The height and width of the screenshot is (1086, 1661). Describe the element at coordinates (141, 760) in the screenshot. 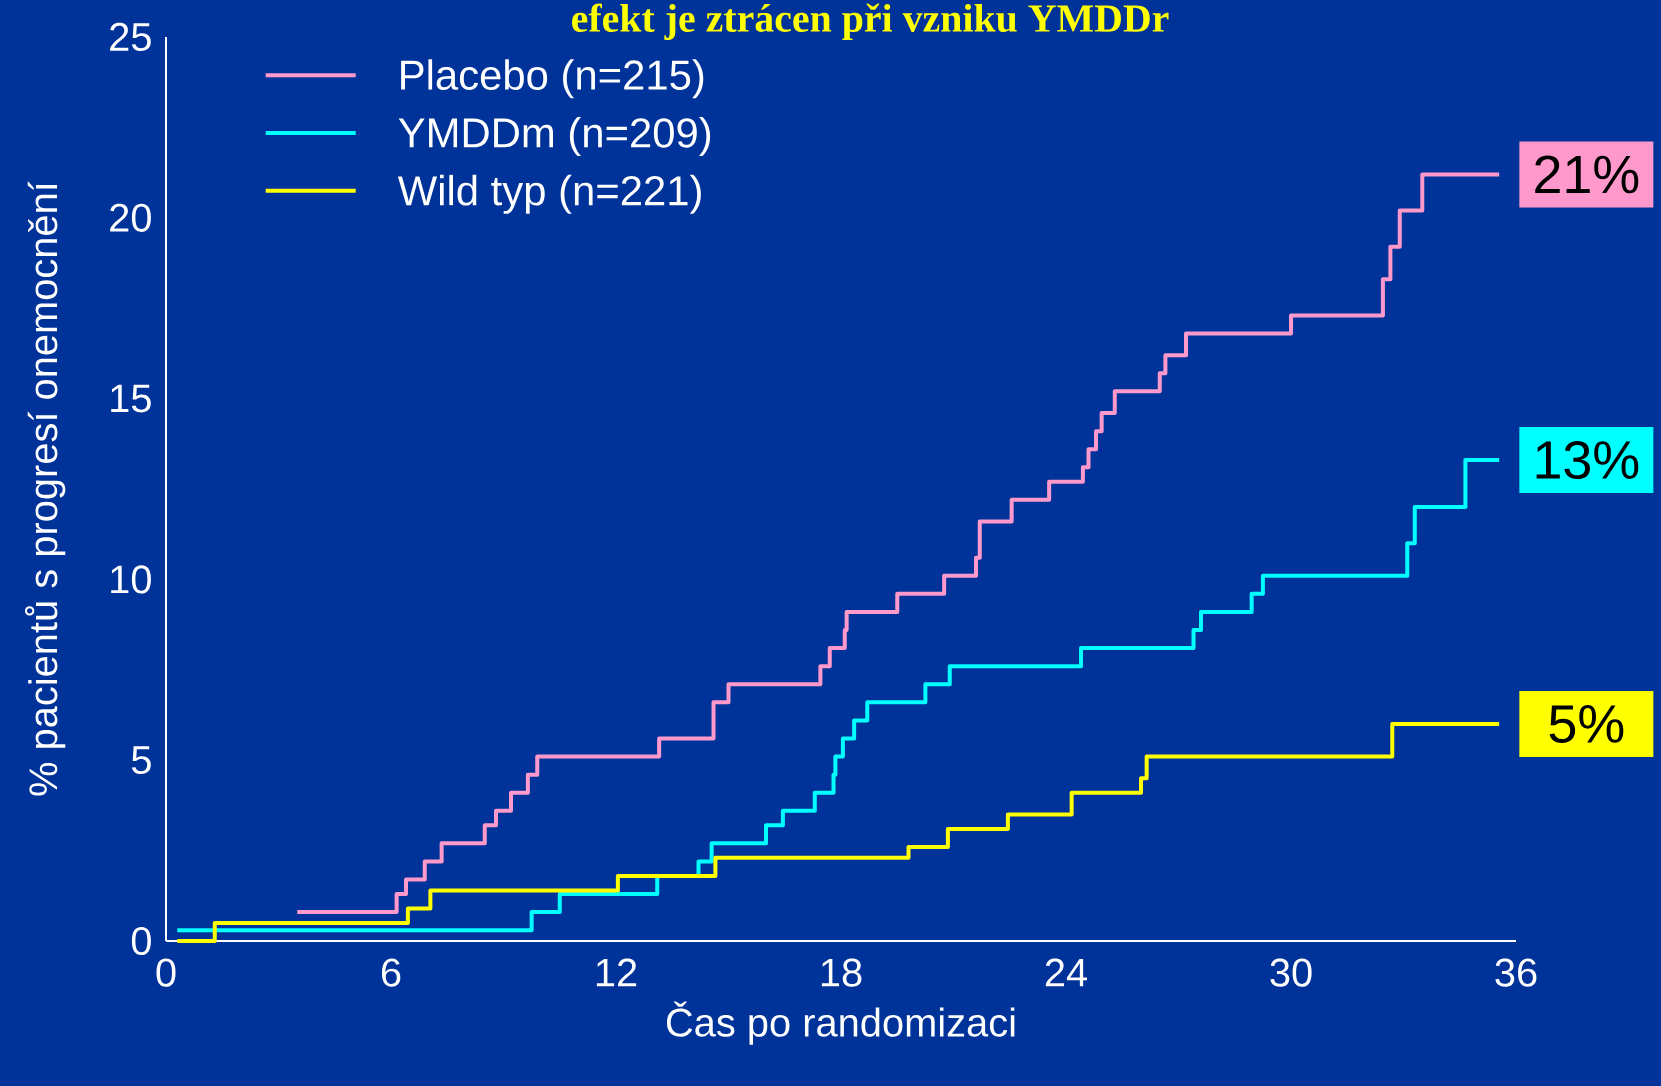

I see `y-tick-label: 5` at that location.